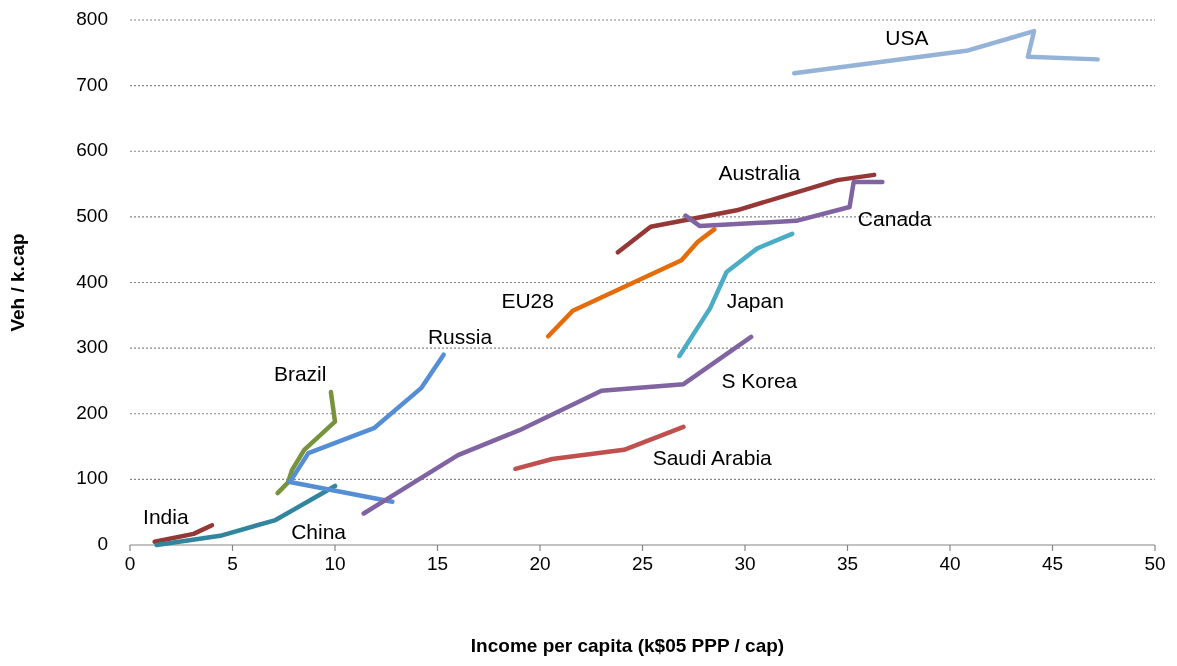 This screenshot has height=666, width=1177. I want to click on series-label: Canada, so click(894, 219).